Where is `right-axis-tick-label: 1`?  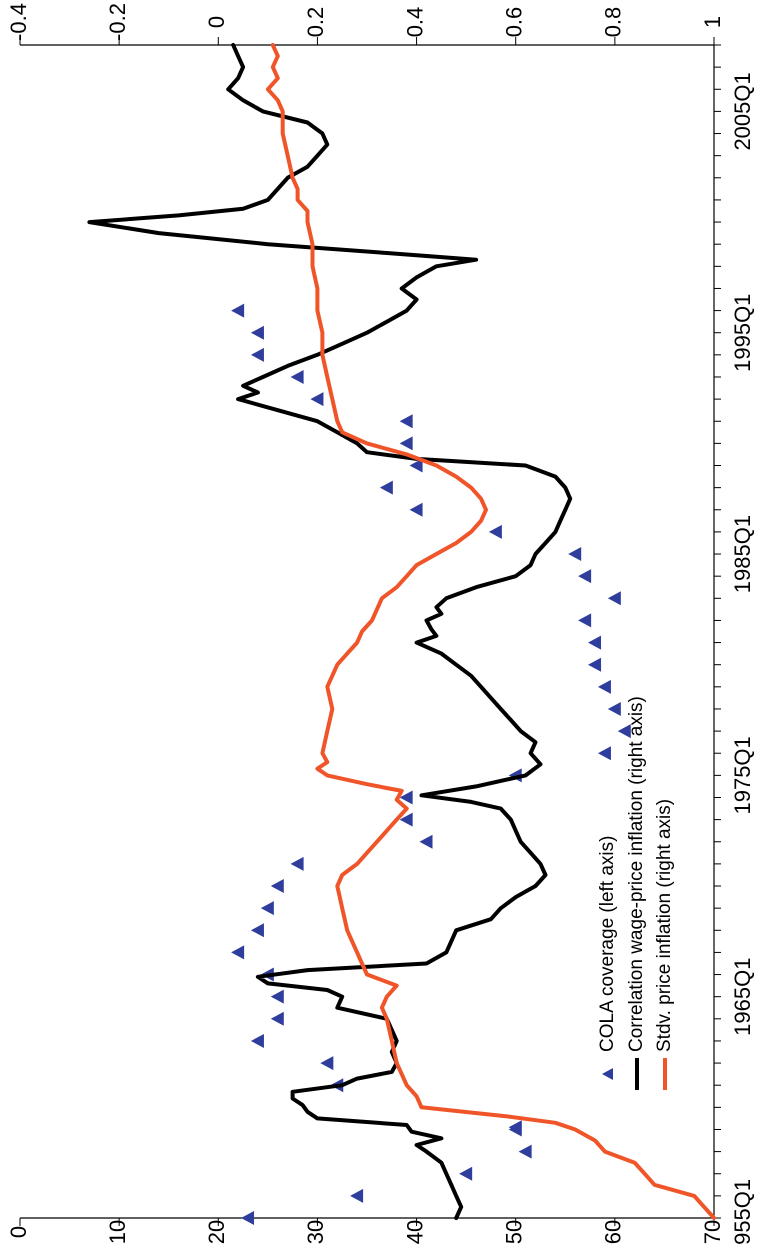
right-axis-tick-label: 1 is located at coordinates (712, 22).